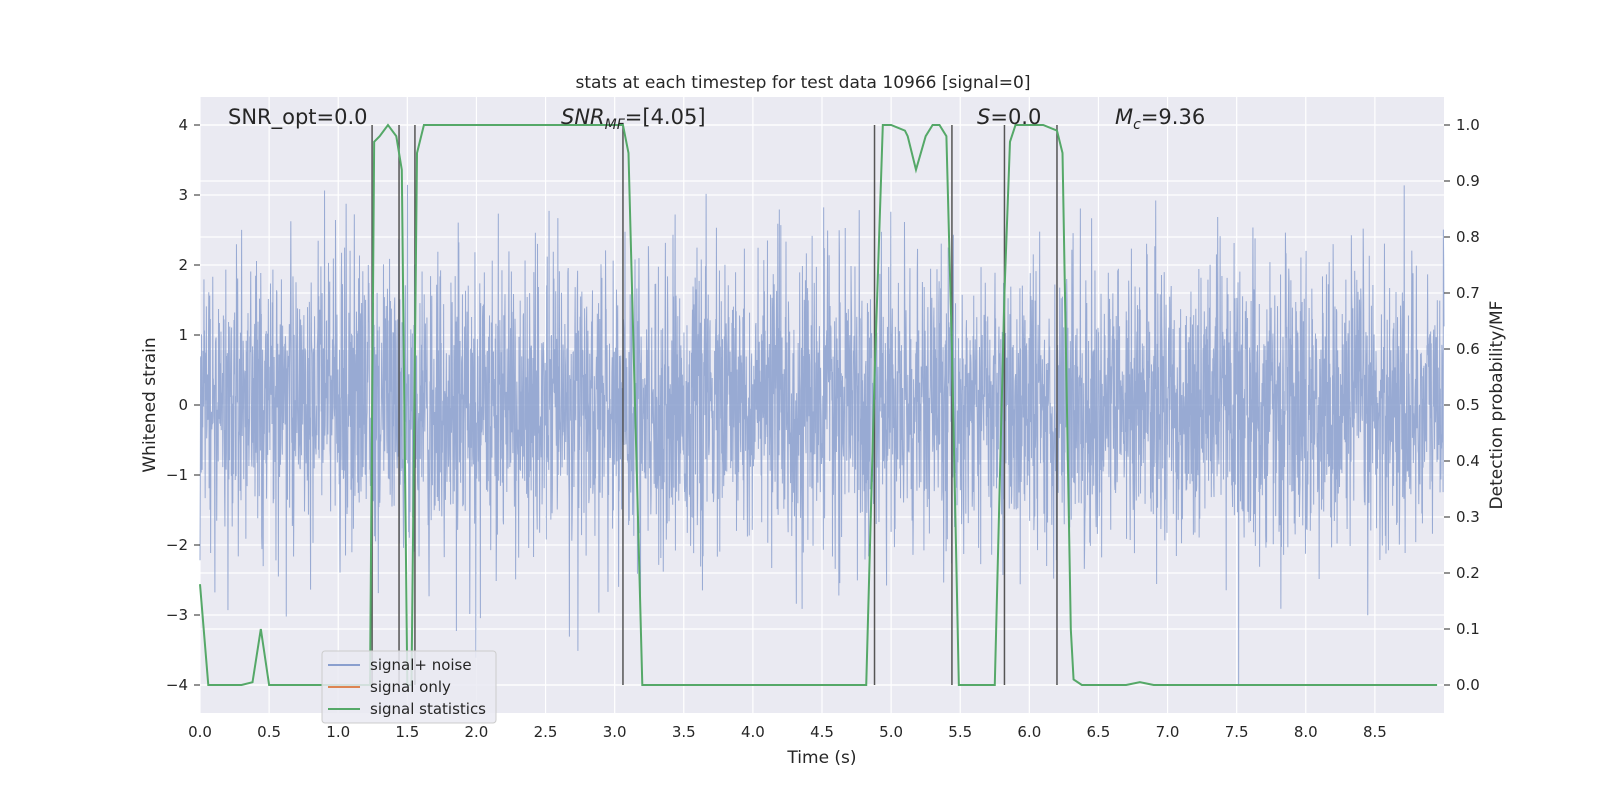  I want to click on y-tick-label: 4, so click(183, 125).